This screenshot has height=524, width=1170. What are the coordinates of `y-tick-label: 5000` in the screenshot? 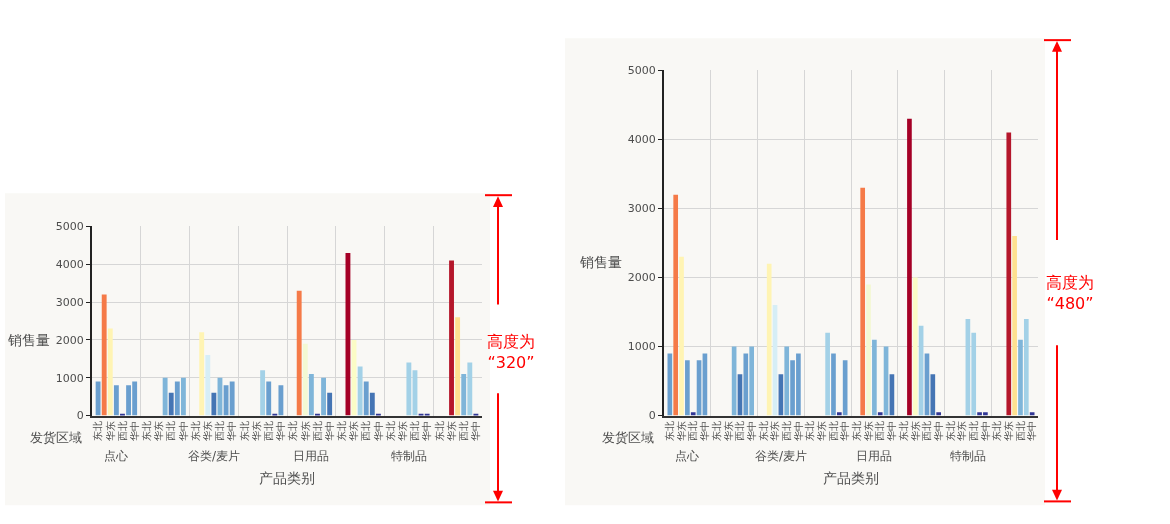 It's located at (69, 227).